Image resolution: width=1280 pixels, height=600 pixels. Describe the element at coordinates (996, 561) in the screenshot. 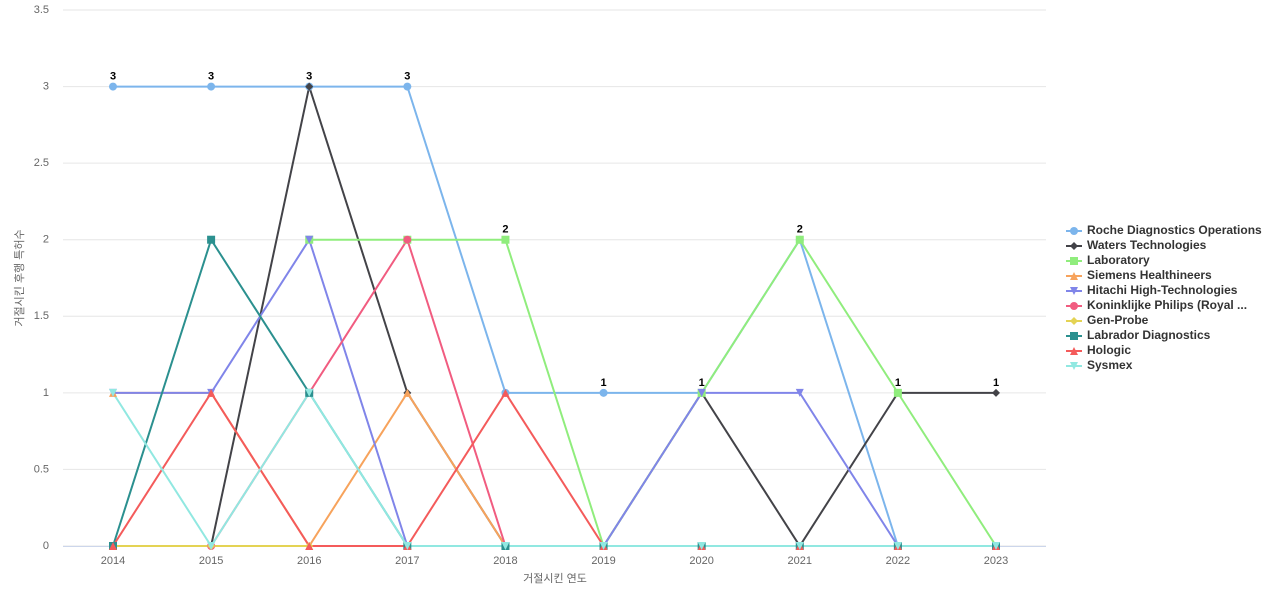

I see `x-tick-label: 2023` at that location.